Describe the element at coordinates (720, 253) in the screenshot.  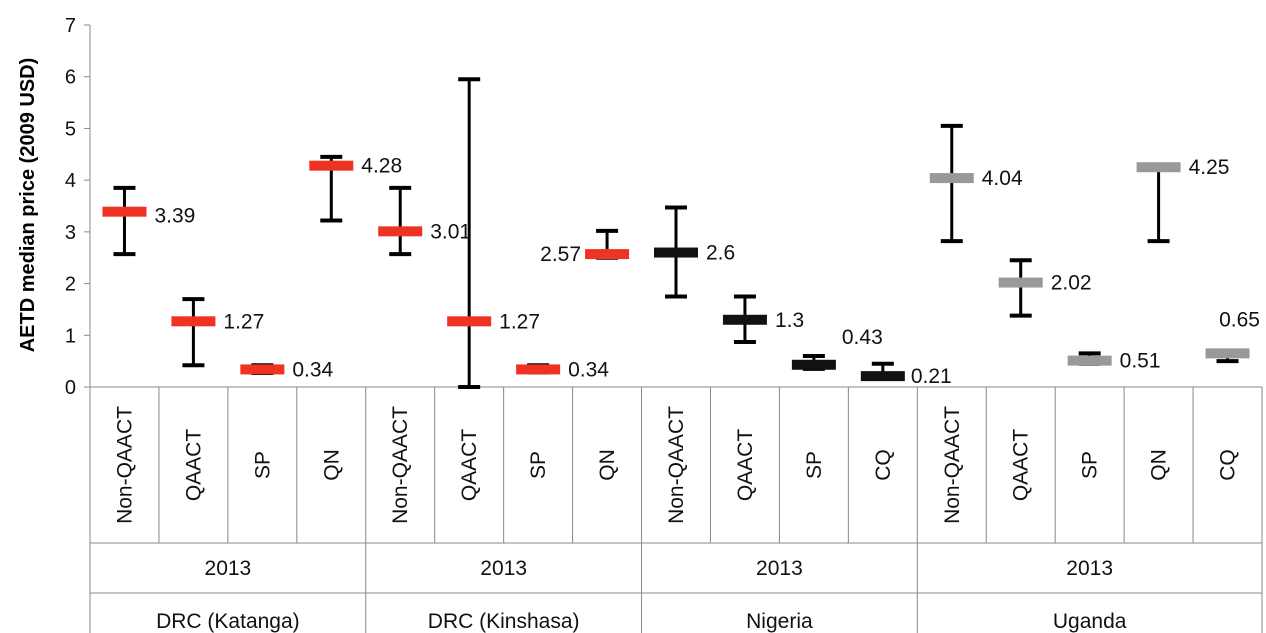
I see `data-label: 2.6` at that location.